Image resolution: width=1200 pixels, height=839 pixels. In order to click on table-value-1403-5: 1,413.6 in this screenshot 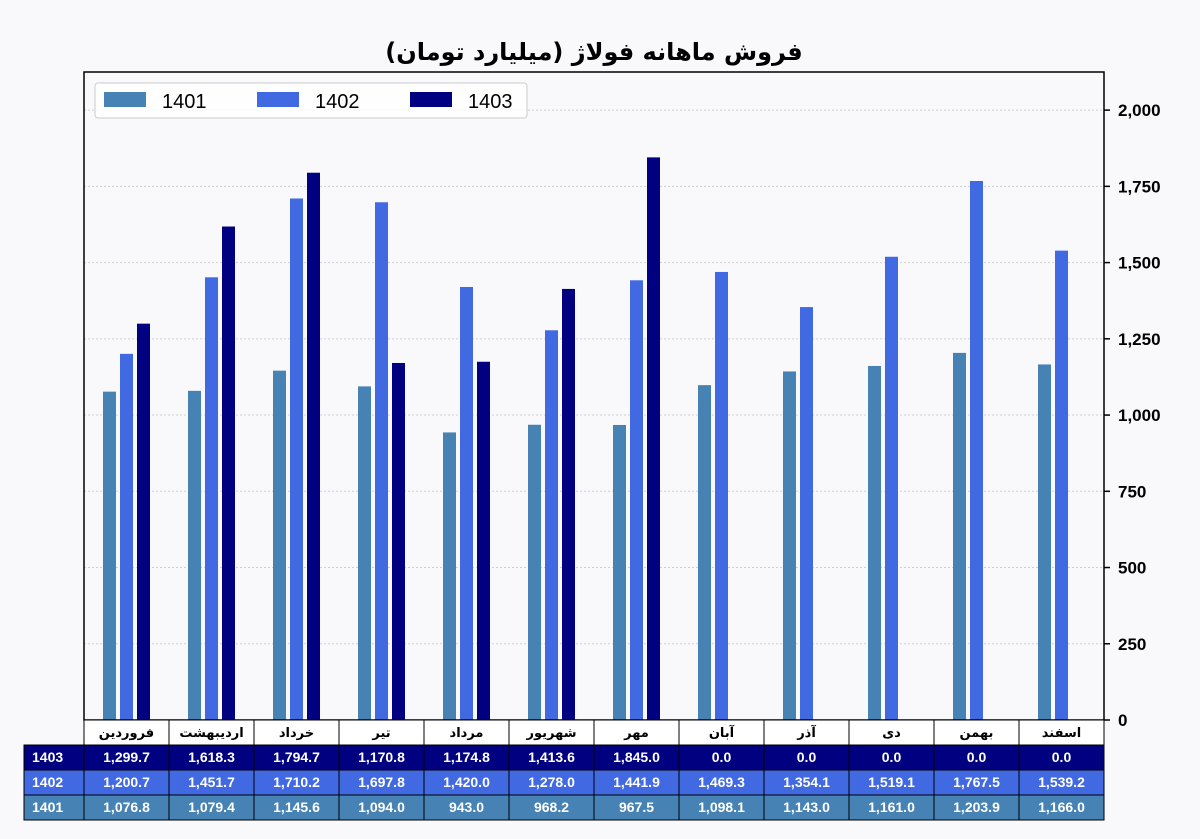, I will do `click(551, 757)`.